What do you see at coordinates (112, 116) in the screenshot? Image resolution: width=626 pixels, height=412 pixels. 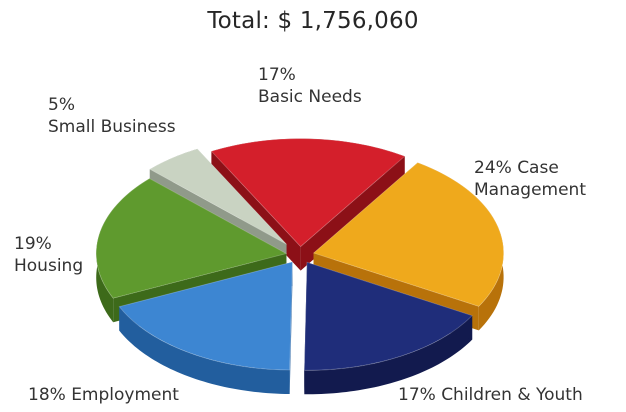 I see `slice-label-small-business: 5% Small Business` at bounding box center [112, 116].